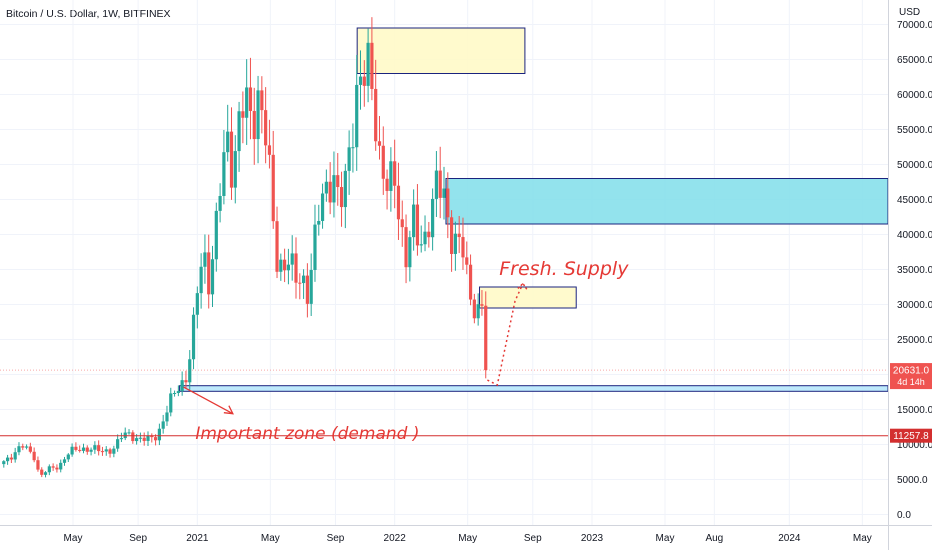 The height and width of the screenshot is (550, 932). Describe the element at coordinates (911, 371) in the screenshot. I see `last-price-label: 20631.0` at that location.